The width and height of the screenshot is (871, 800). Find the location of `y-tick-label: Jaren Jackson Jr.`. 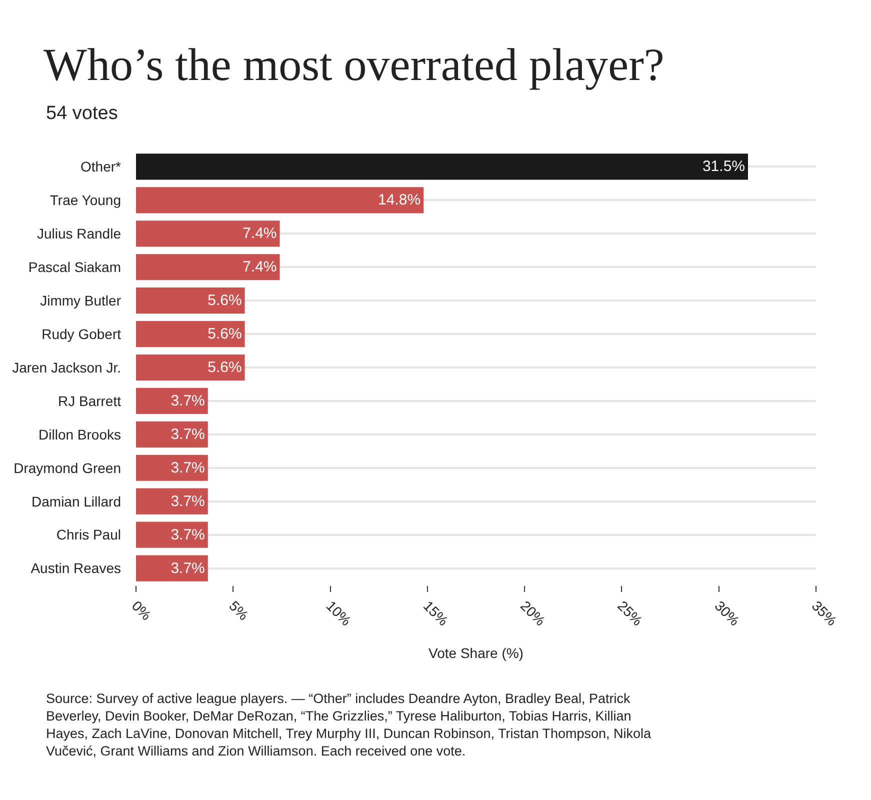

y-tick-label: Jaren Jackson Jr. is located at coordinates (66, 367).